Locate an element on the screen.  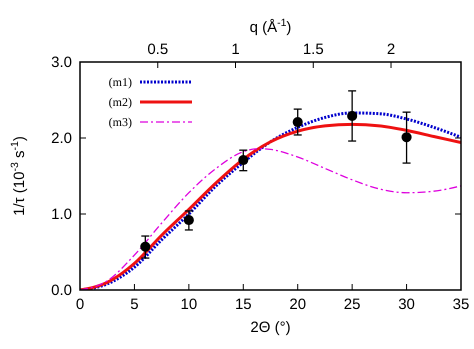
x2-tick-label: 1.5 is located at coordinates (313, 49).